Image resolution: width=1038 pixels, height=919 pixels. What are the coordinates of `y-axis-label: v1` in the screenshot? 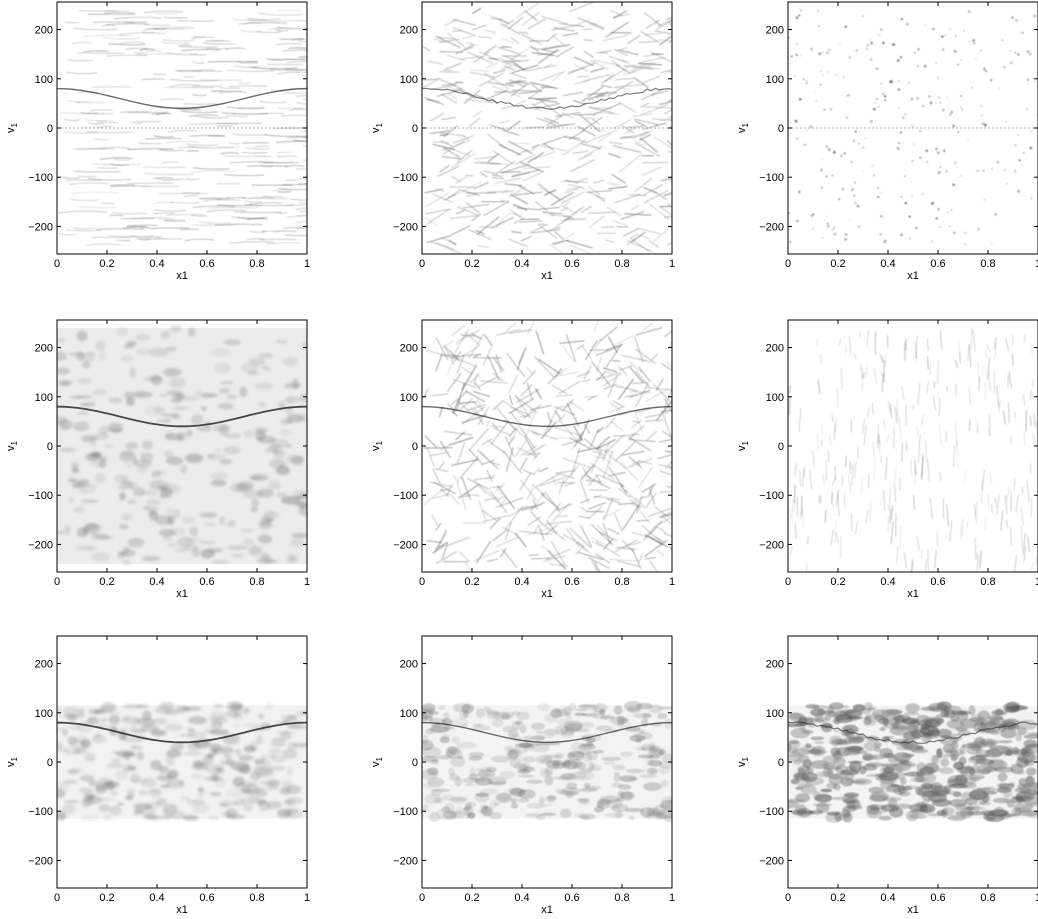 It's located at (743, 445).